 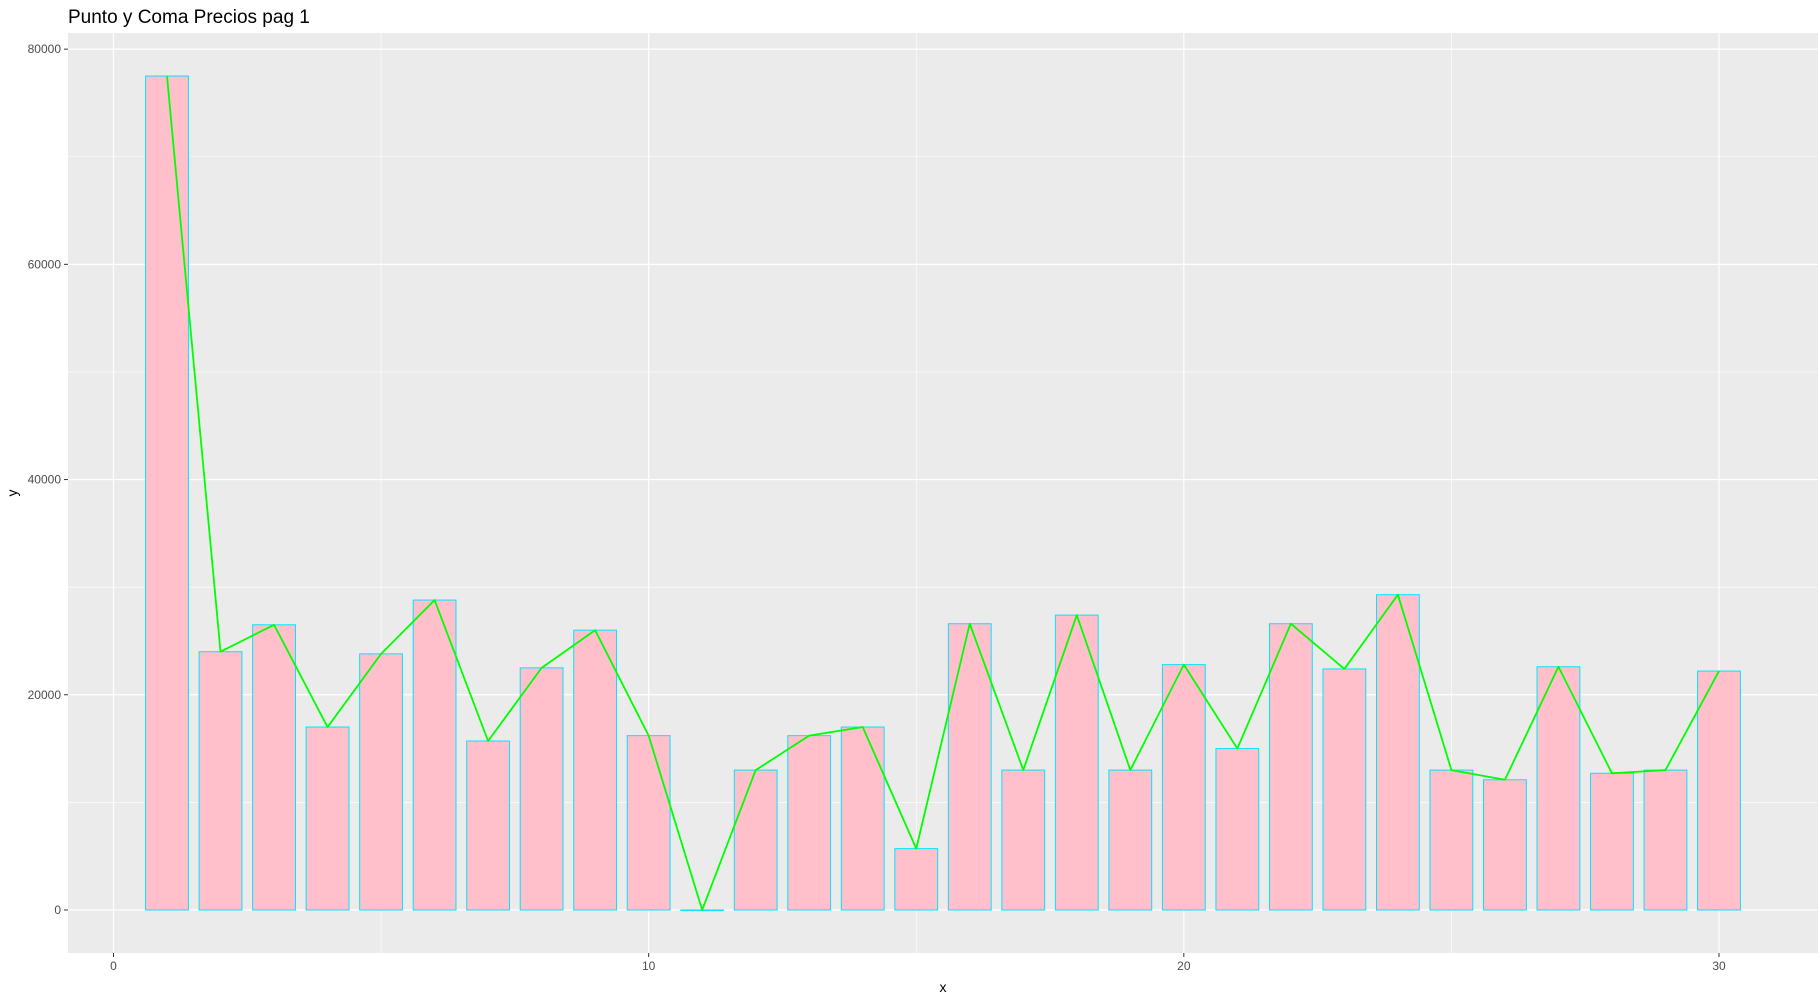 What do you see at coordinates (943, 987) in the screenshot?
I see `x-axis-title: x` at bounding box center [943, 987].